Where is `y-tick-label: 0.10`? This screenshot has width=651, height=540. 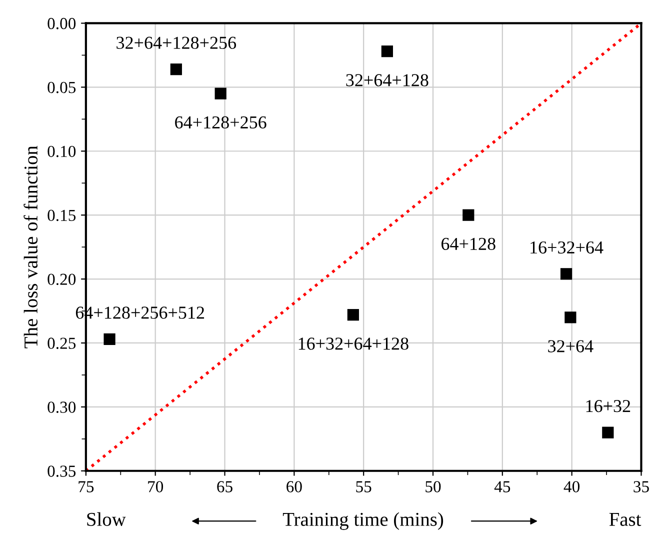
y-tick-label: 0.10 is located at coordinates (62, 152).